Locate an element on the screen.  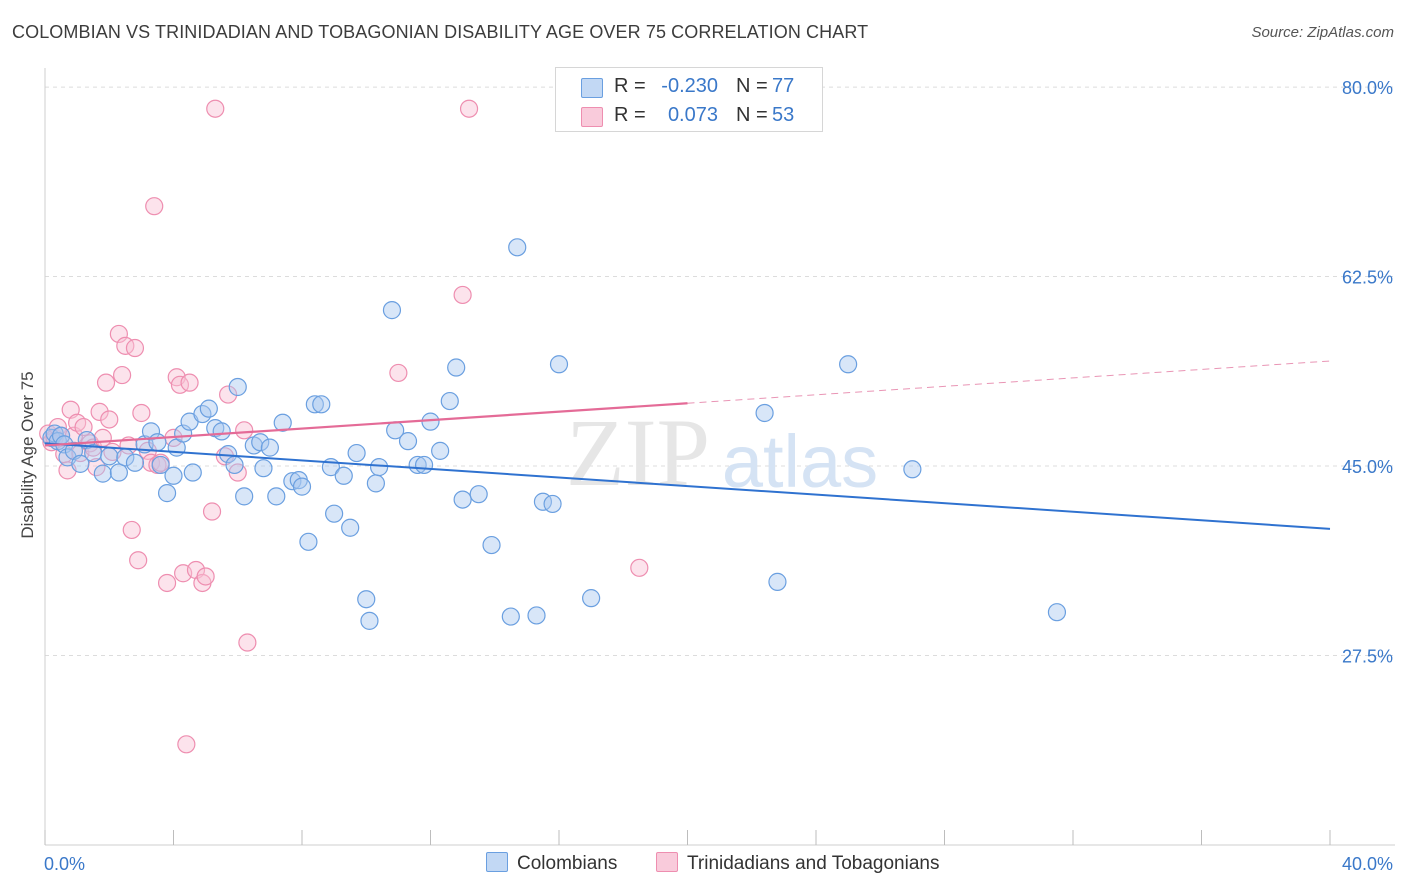
legend-n-value: 77 is located at coordinates (783, 86).